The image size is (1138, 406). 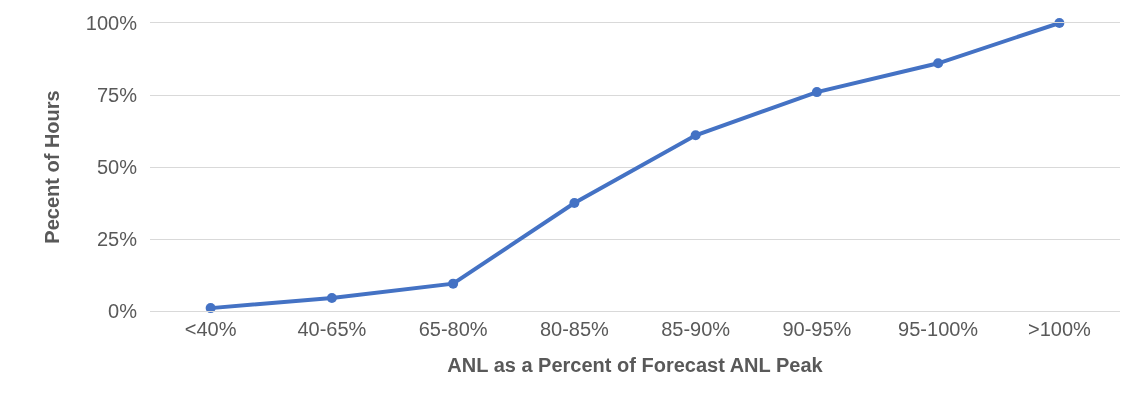 I want to click on x-tick-label: <40%, so click(x=210, y=329).